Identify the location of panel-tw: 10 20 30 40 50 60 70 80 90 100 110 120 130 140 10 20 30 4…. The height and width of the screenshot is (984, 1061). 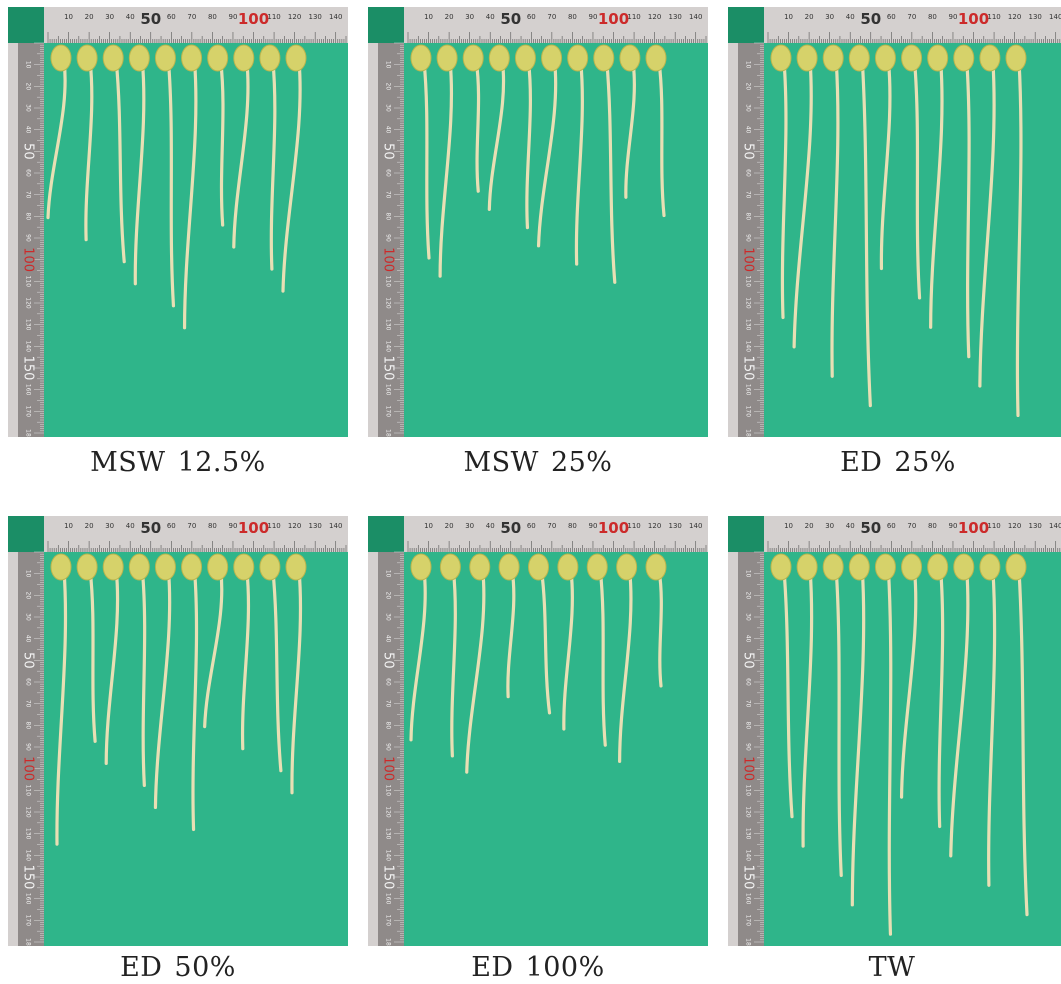
(894, 749).